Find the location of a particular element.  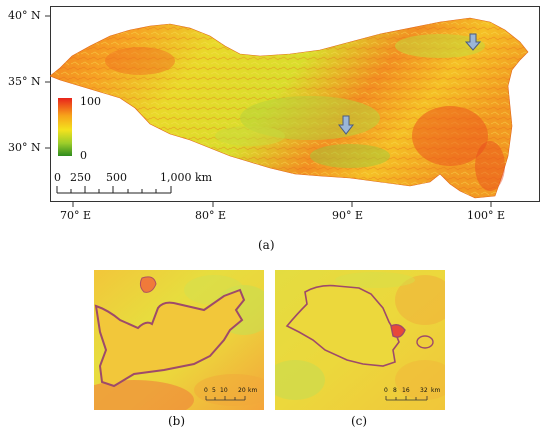

scale-bar-c is located at coordinates (406, 398).